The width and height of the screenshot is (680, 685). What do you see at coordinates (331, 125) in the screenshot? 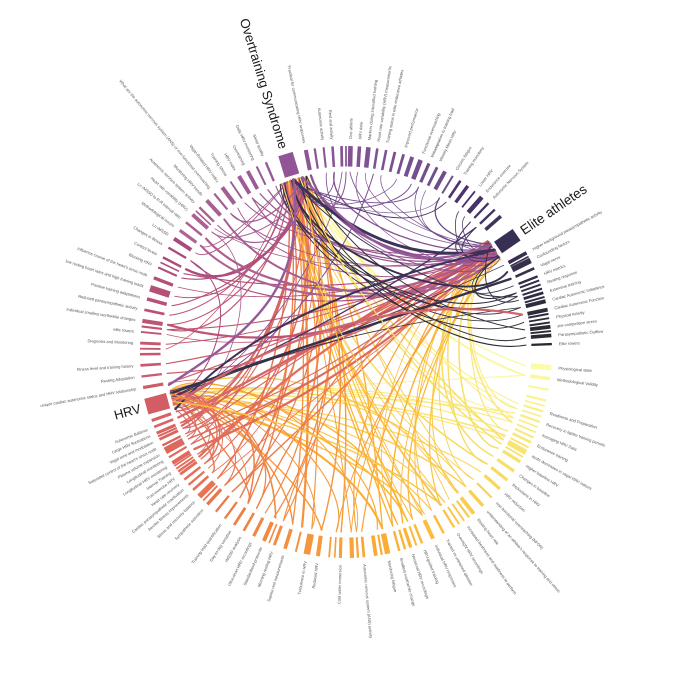
I see `svg-text: Rest and activity` at bounding box center [331, 125].